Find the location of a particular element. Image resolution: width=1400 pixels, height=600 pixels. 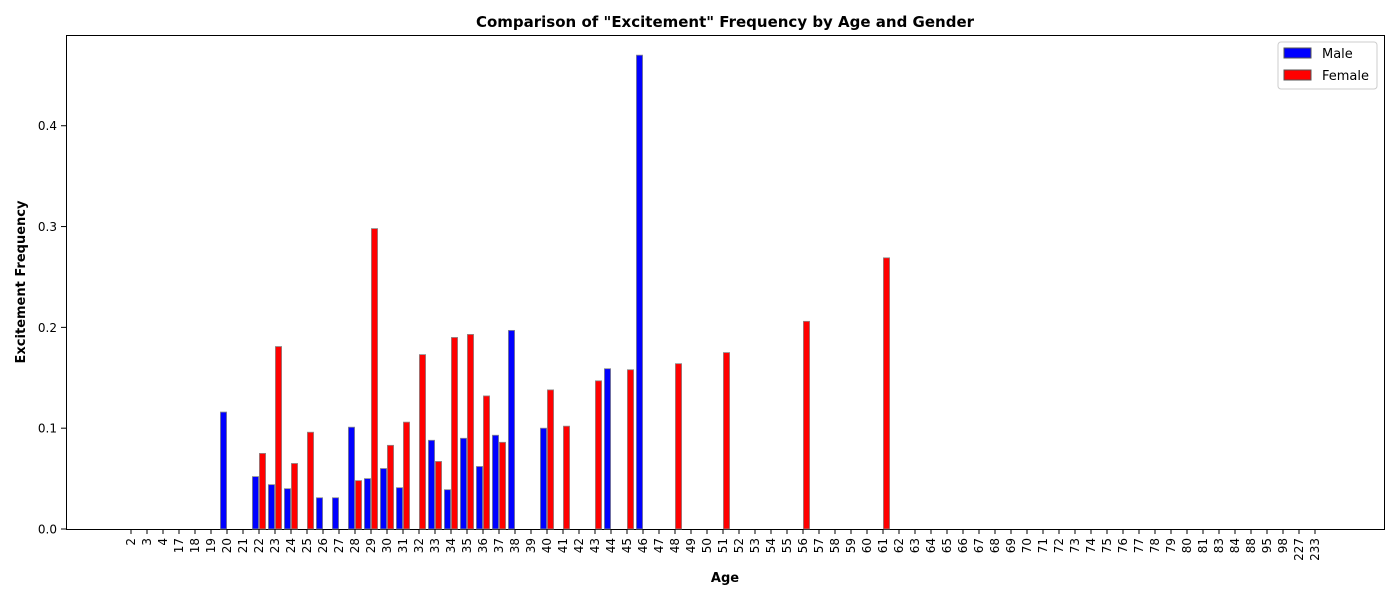

x-tick-label-24: 24 is located at coordinates (291, 545).